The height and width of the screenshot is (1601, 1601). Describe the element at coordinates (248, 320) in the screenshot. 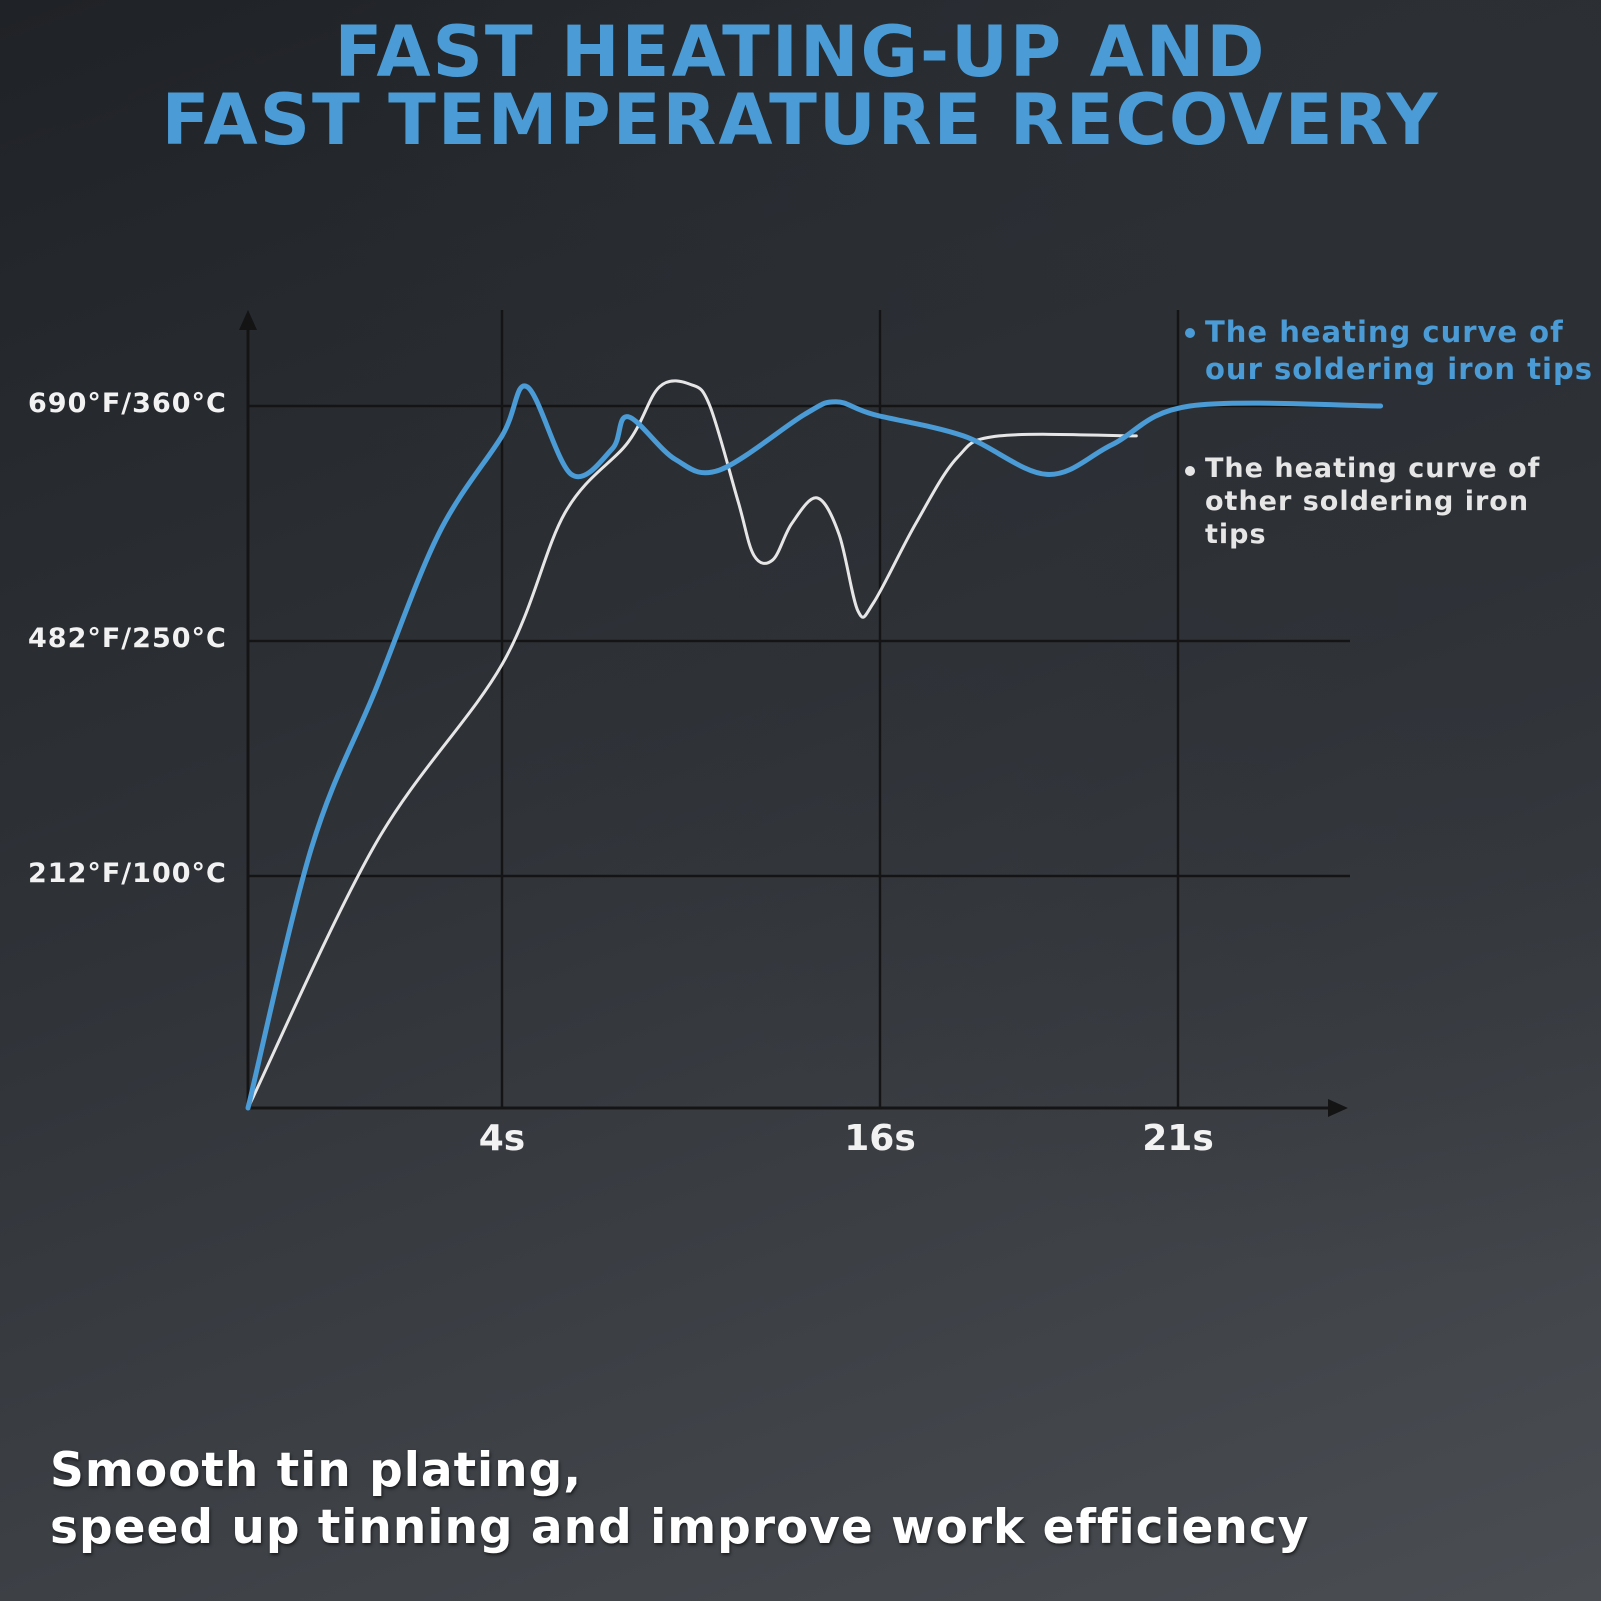

I see `y-axis-arrow` at that location.